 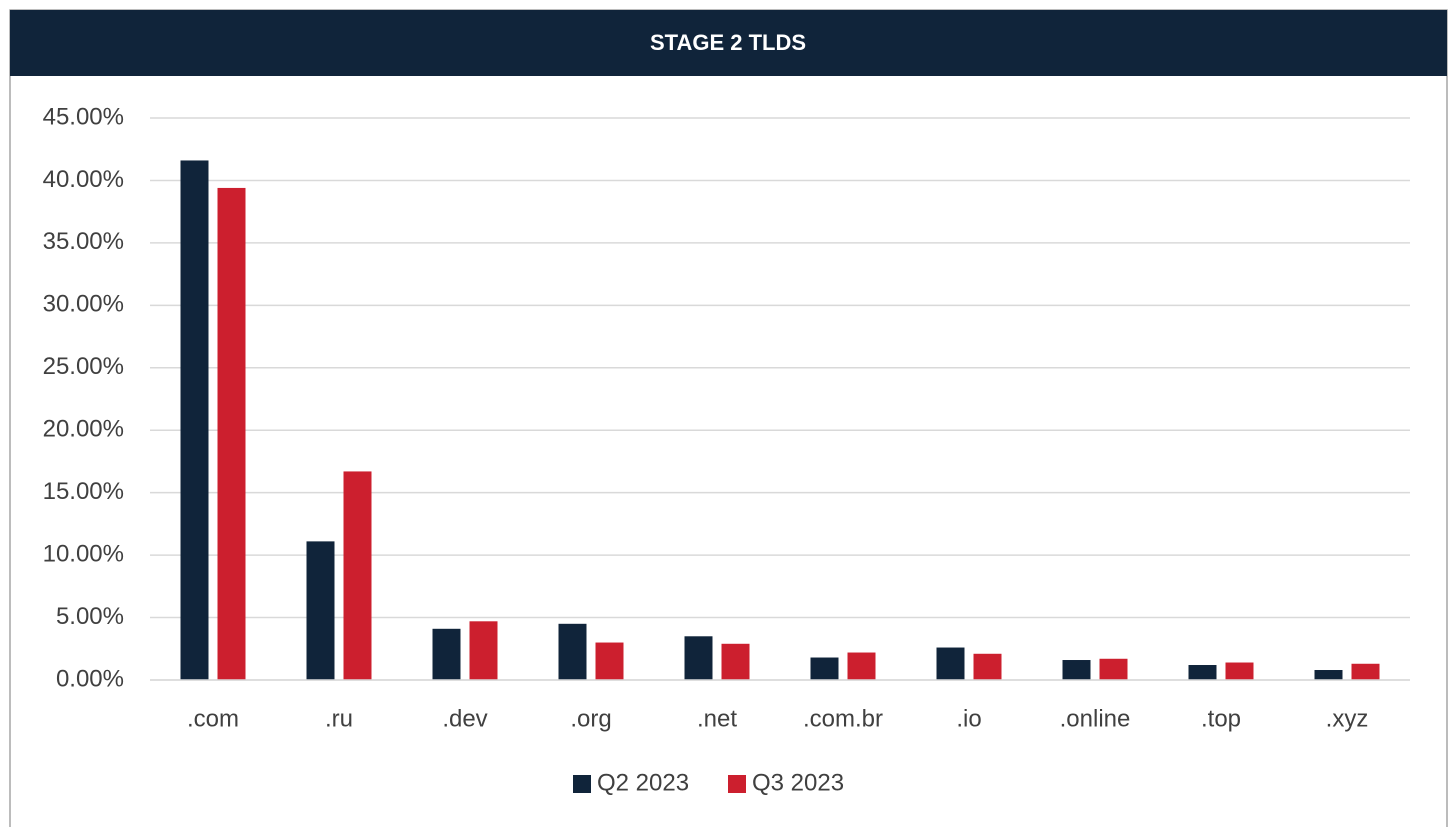 What do you see at coordinates (968, 718) in the screenshot?
I see `x-tick-label: .io` at bounding box center [968, 718].